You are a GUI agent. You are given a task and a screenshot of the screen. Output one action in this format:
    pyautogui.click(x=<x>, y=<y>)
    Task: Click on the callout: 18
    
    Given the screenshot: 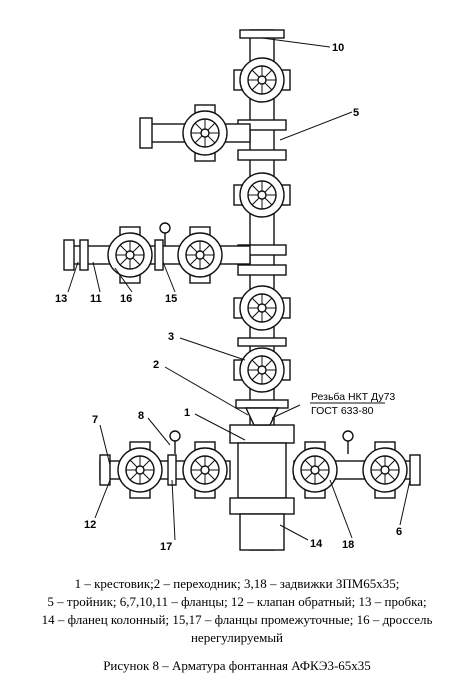 What is the action you would take?
    pyautogui.click(x=348, y=545)
    